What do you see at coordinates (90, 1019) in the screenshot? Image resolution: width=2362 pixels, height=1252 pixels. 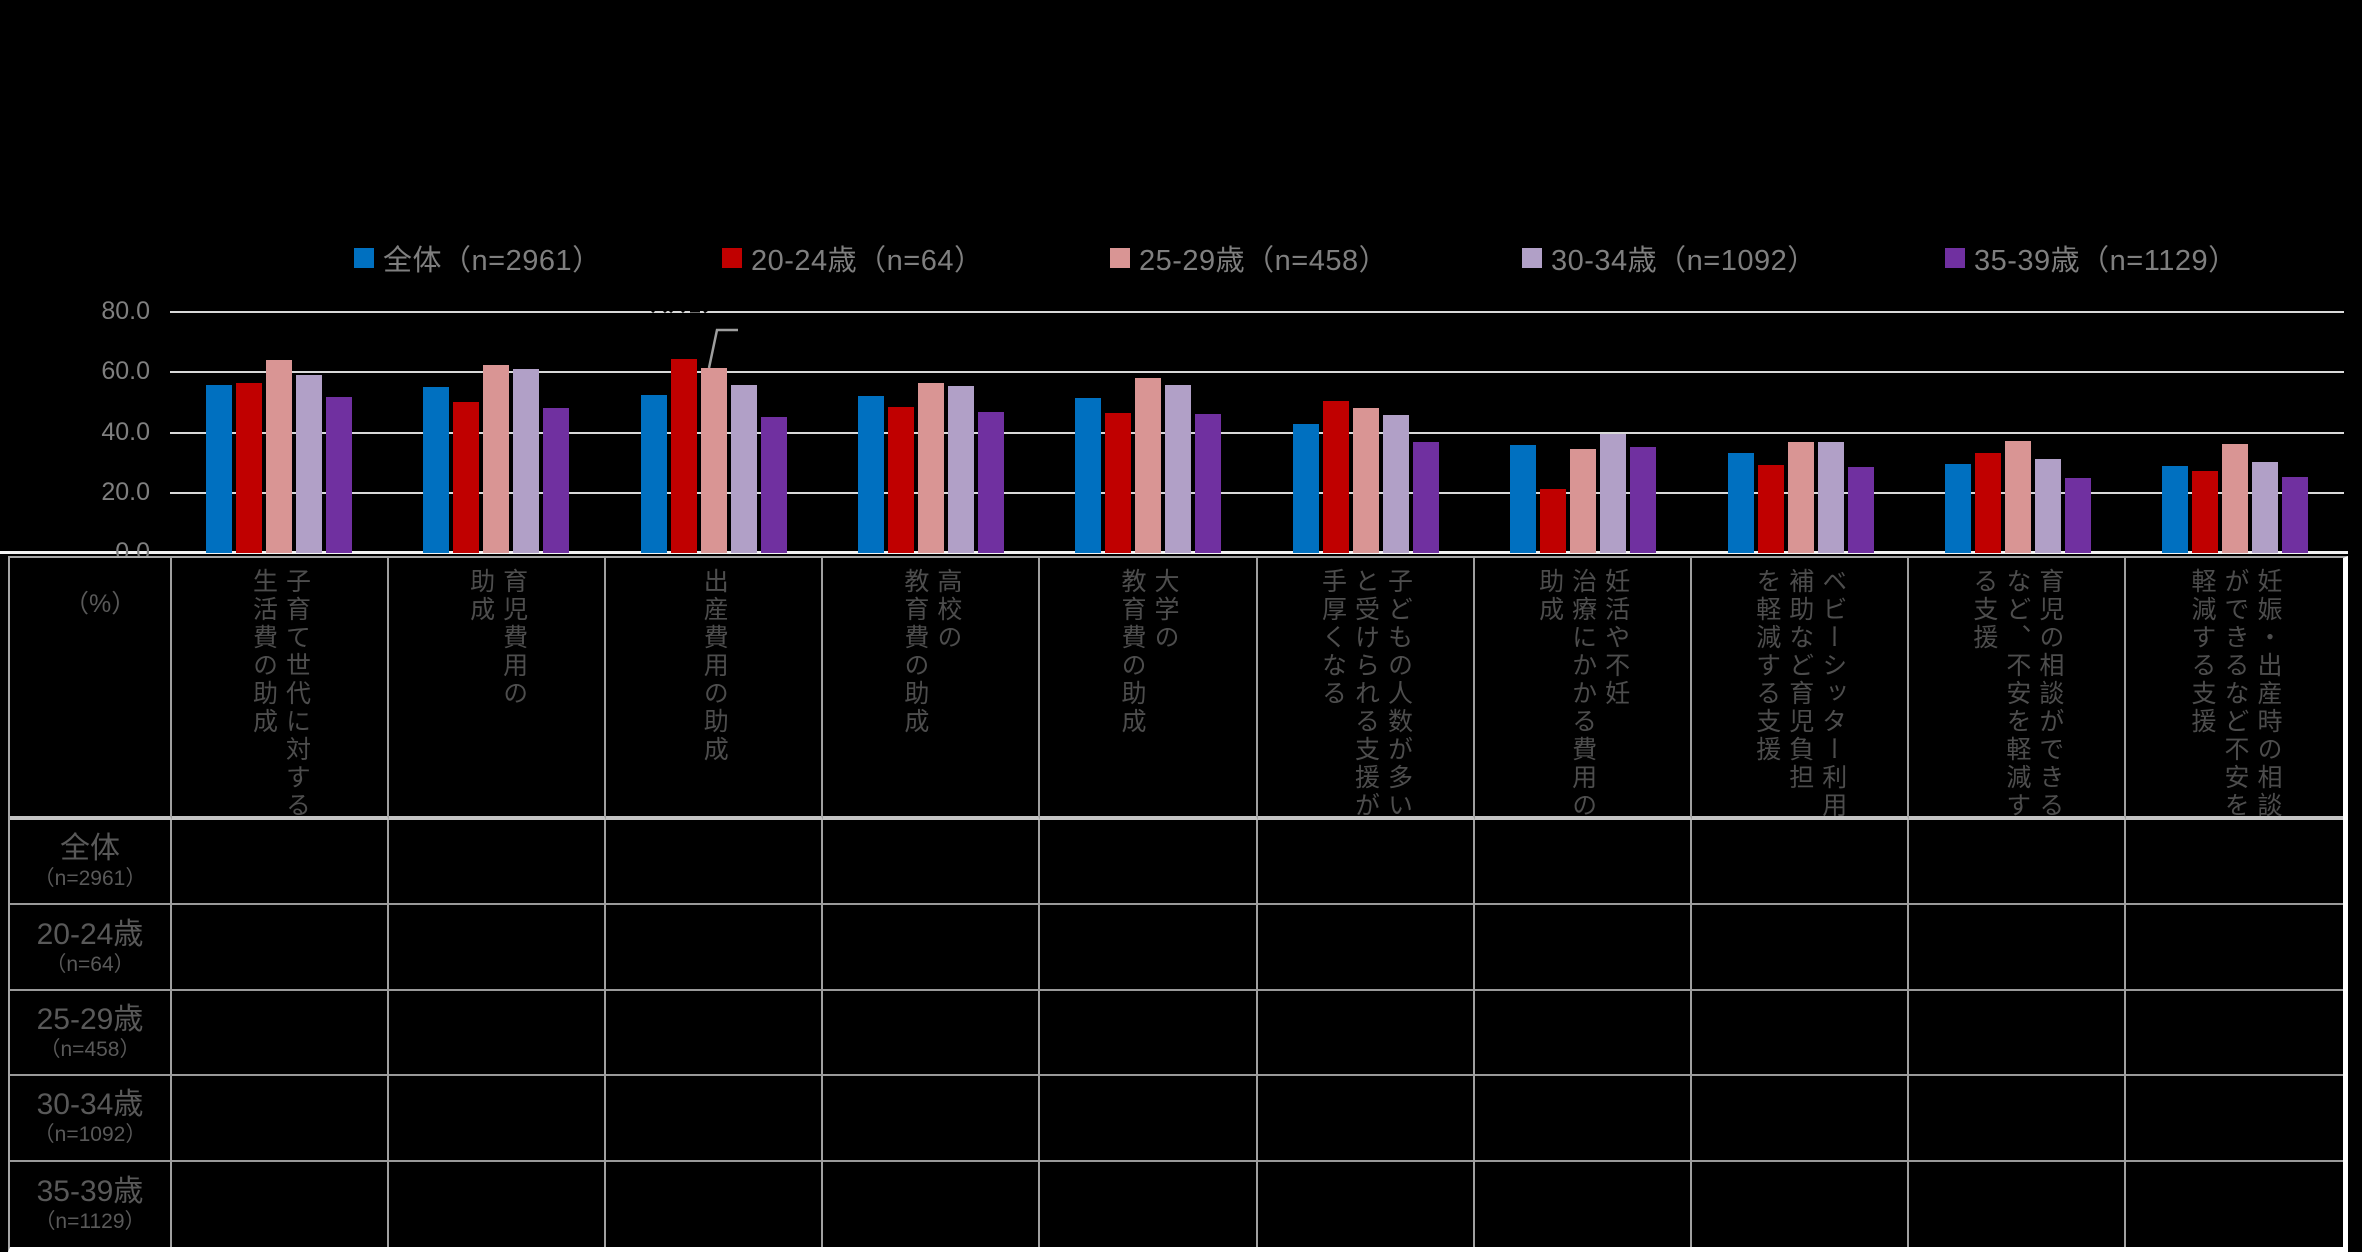 I see `row-header-label: 25-29歳` at bounding box center [90, 1019].